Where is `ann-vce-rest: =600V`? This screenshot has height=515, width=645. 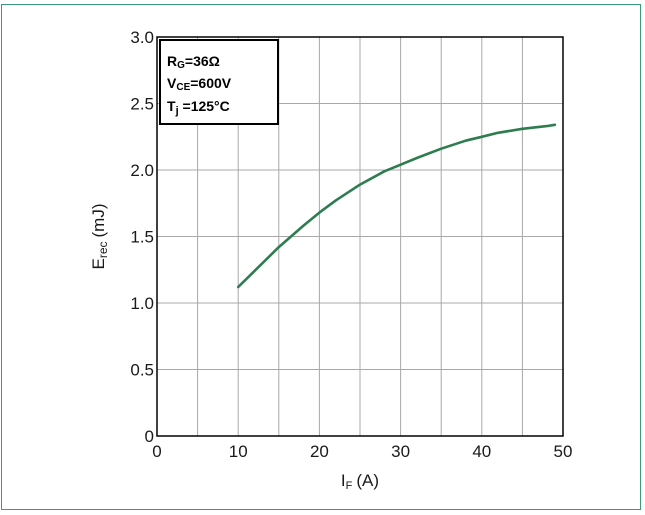
ann-vce-rest: =600V is located at coordinates (211, 83).